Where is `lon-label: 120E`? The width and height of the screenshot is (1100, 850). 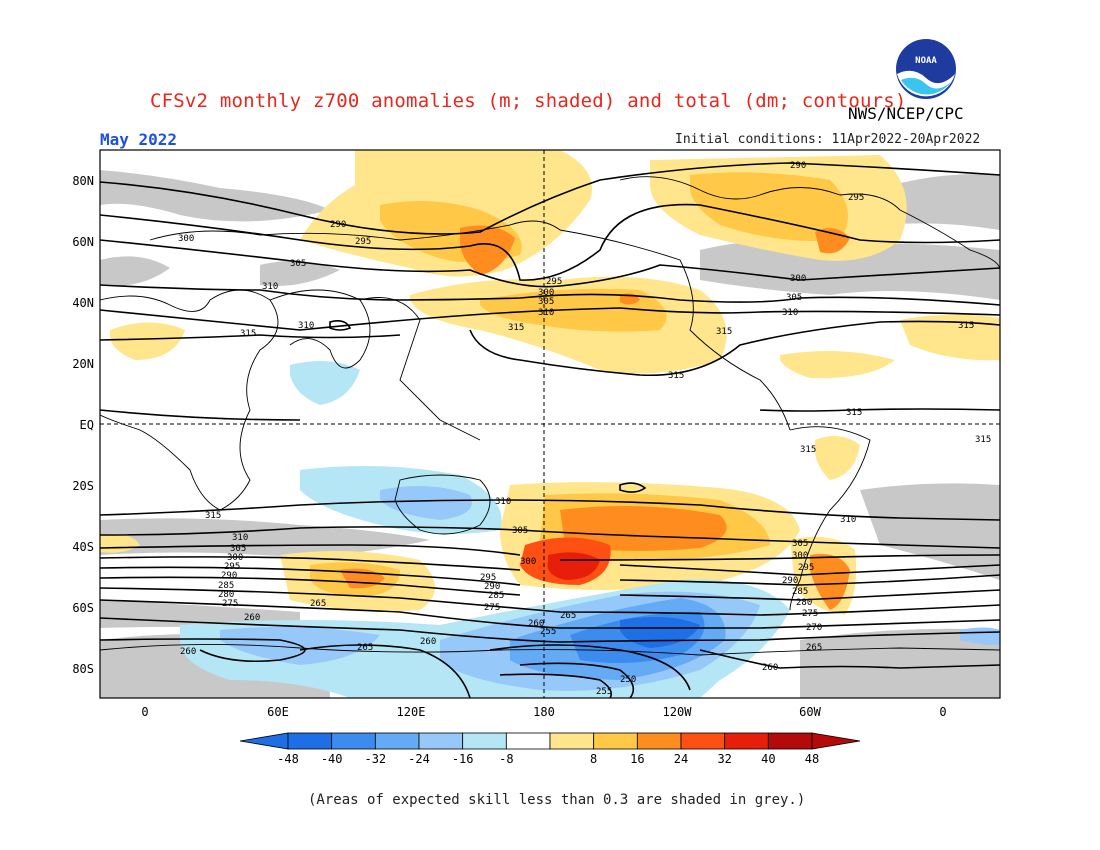 lon-label: 120E is located at coordinates (411, 712).